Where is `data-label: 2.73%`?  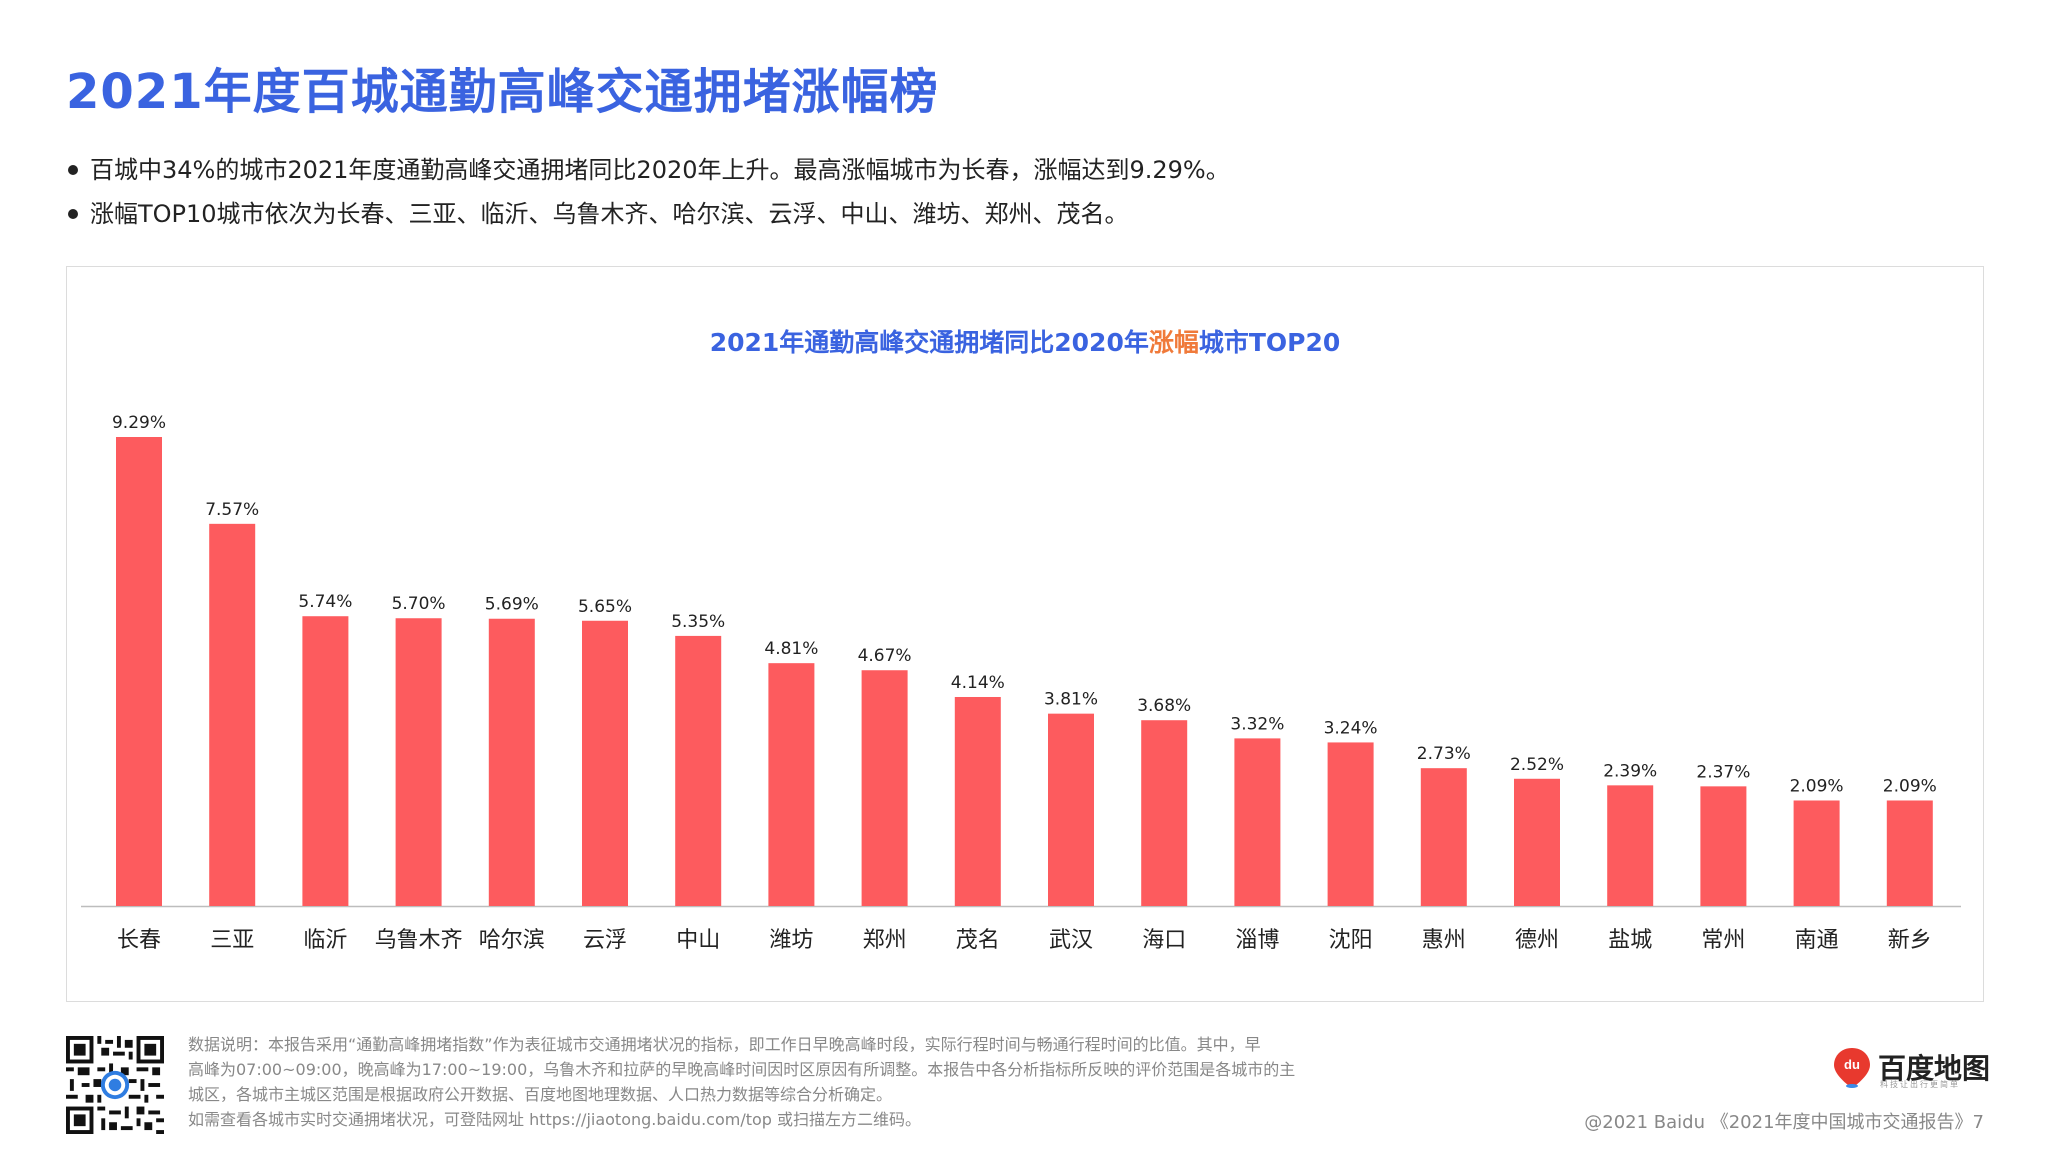 data-label: 2.73% is located at coordinates (1444, 754).